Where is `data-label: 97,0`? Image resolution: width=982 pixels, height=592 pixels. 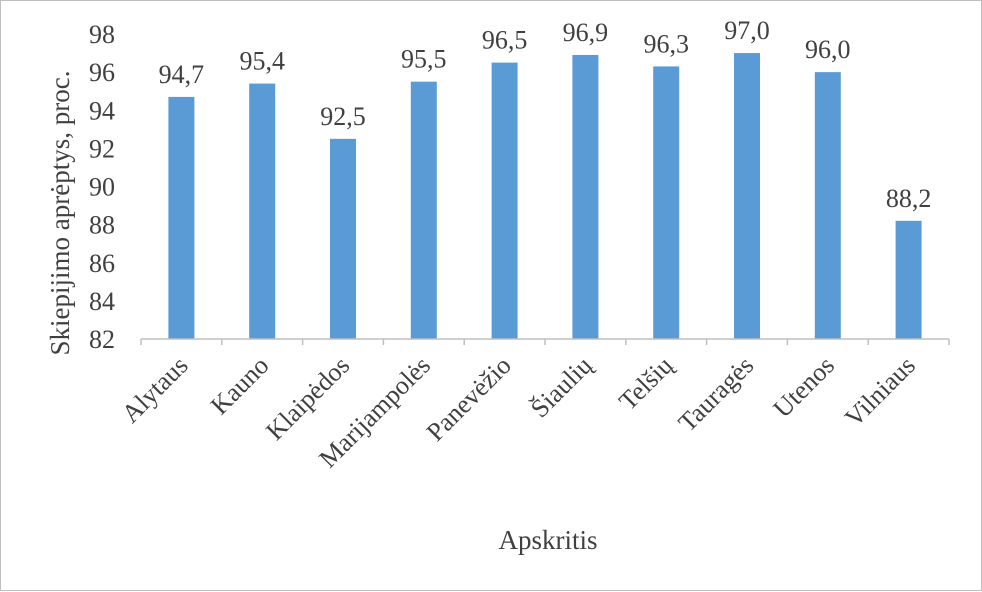 data-label: 97,0 is located at coordinates (747, 30).